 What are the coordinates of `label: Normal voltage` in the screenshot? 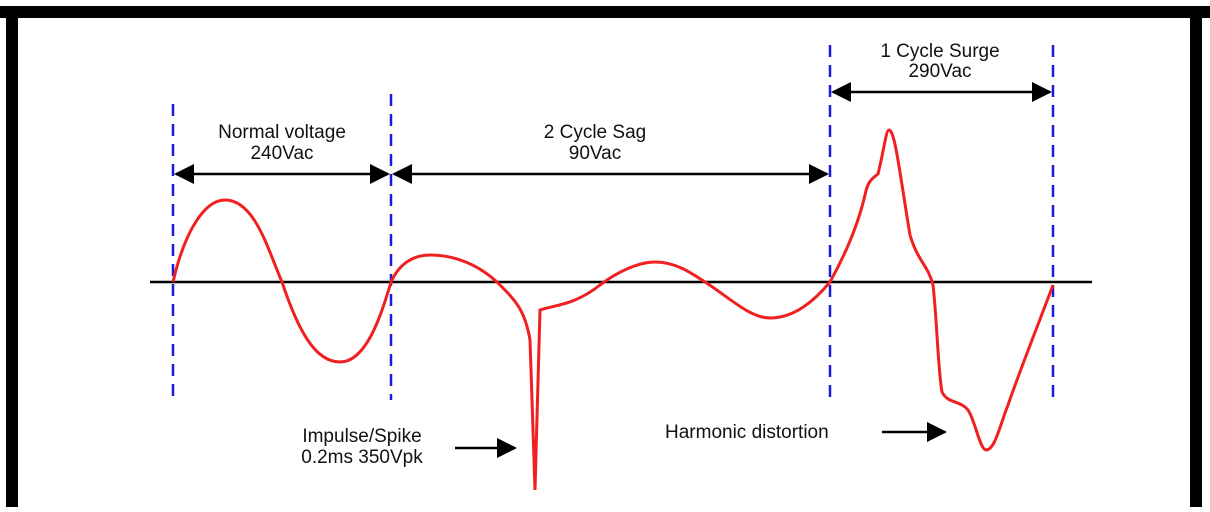 It's located at (282, 132).